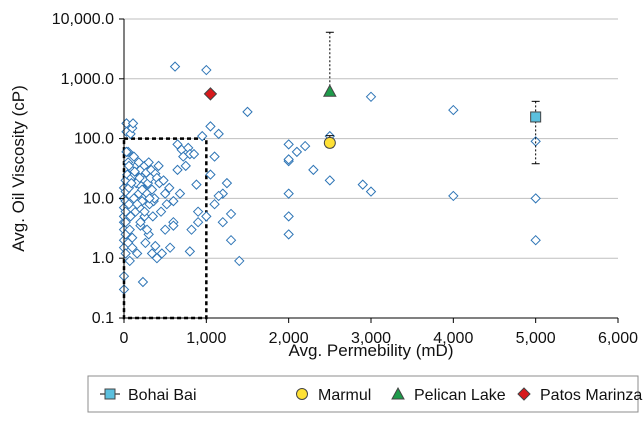 The image size is (644, 422). I want to click on highlighted-fields, so click(372, 116).